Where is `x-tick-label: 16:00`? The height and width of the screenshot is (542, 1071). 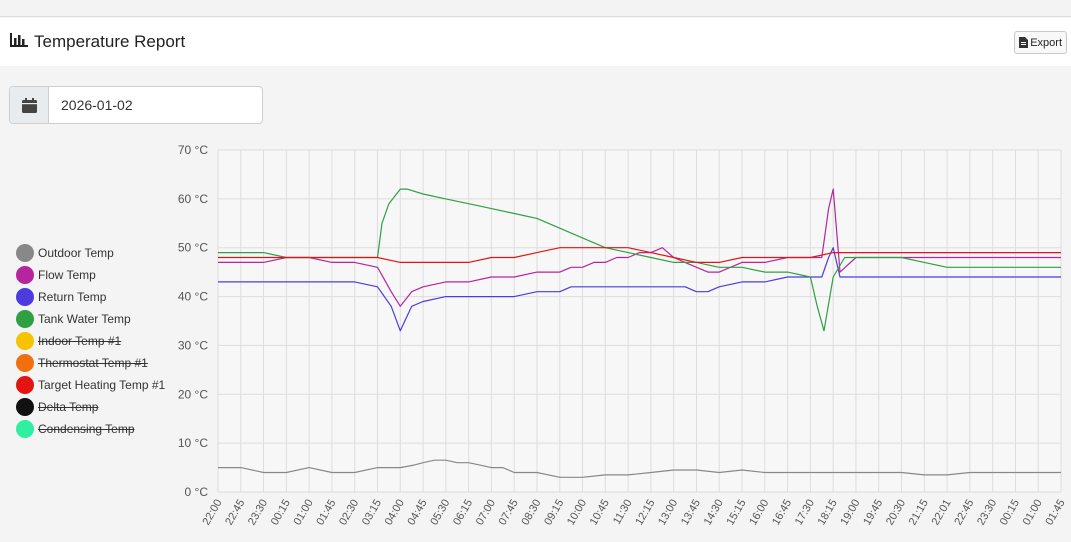 x-tick-label: 16:00 is located at coordinates (759, 513).